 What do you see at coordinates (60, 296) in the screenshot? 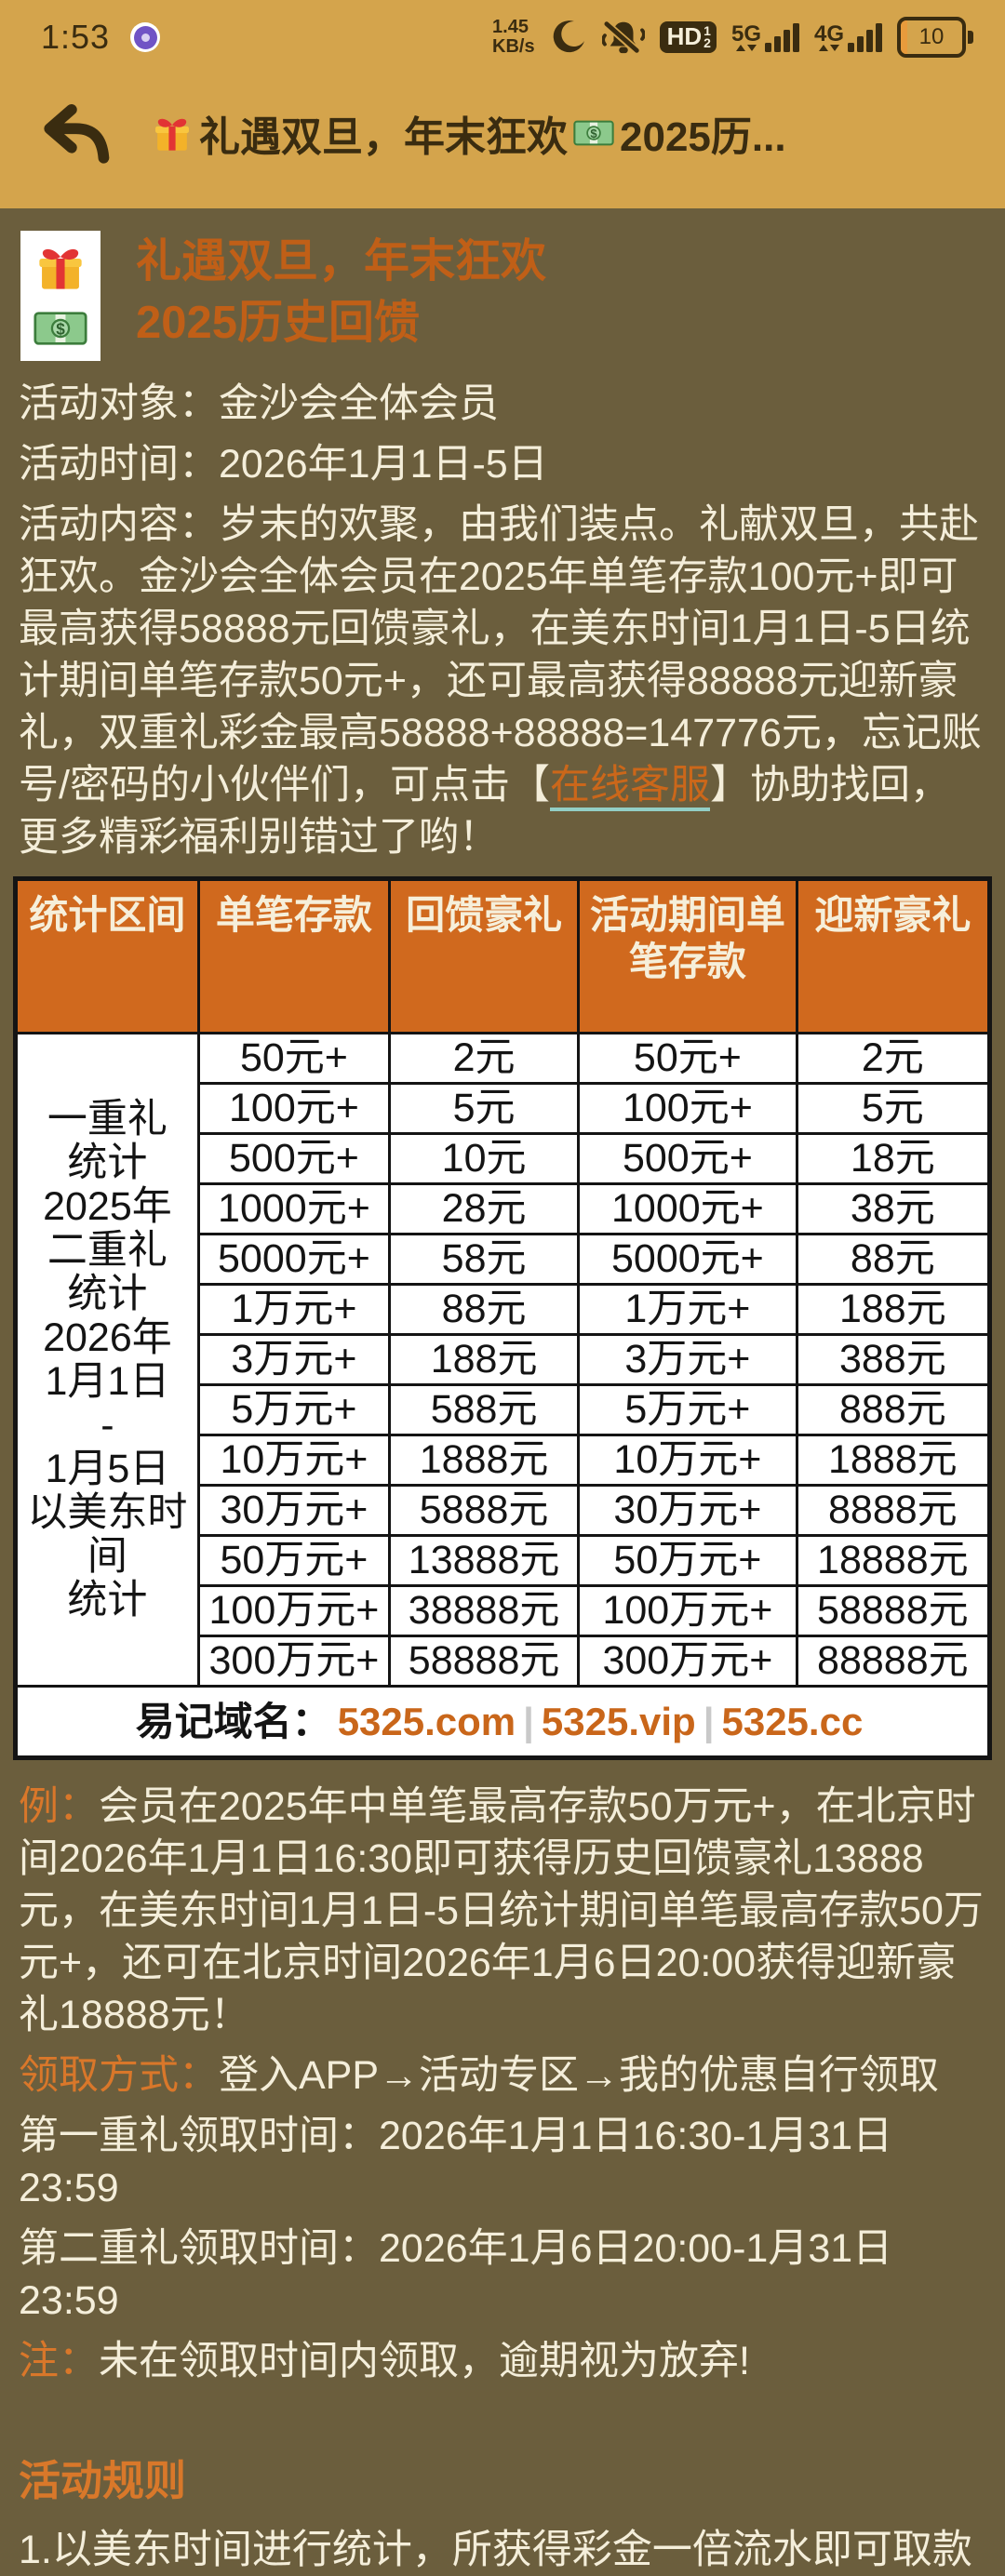
I see `promo-icon-box: $` at bounding box center [60, 296].